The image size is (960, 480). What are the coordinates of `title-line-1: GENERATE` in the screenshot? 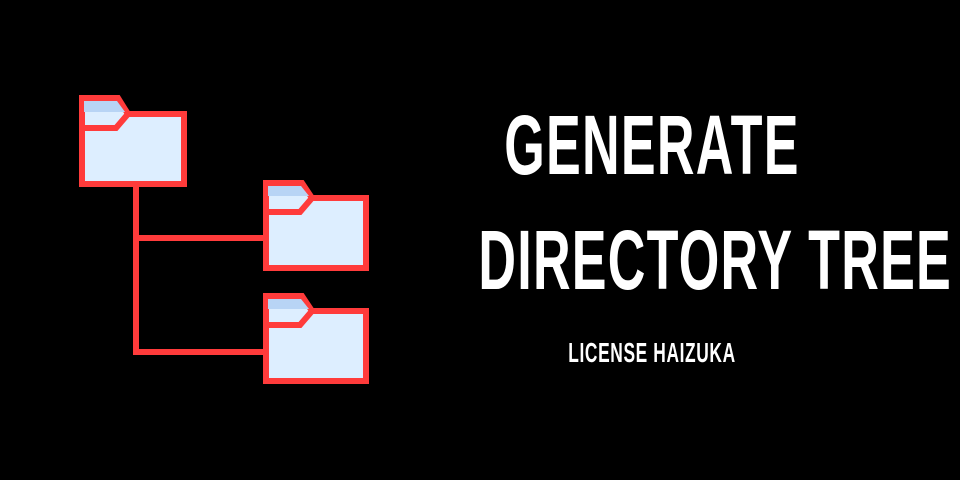 It's located at (652, 145).